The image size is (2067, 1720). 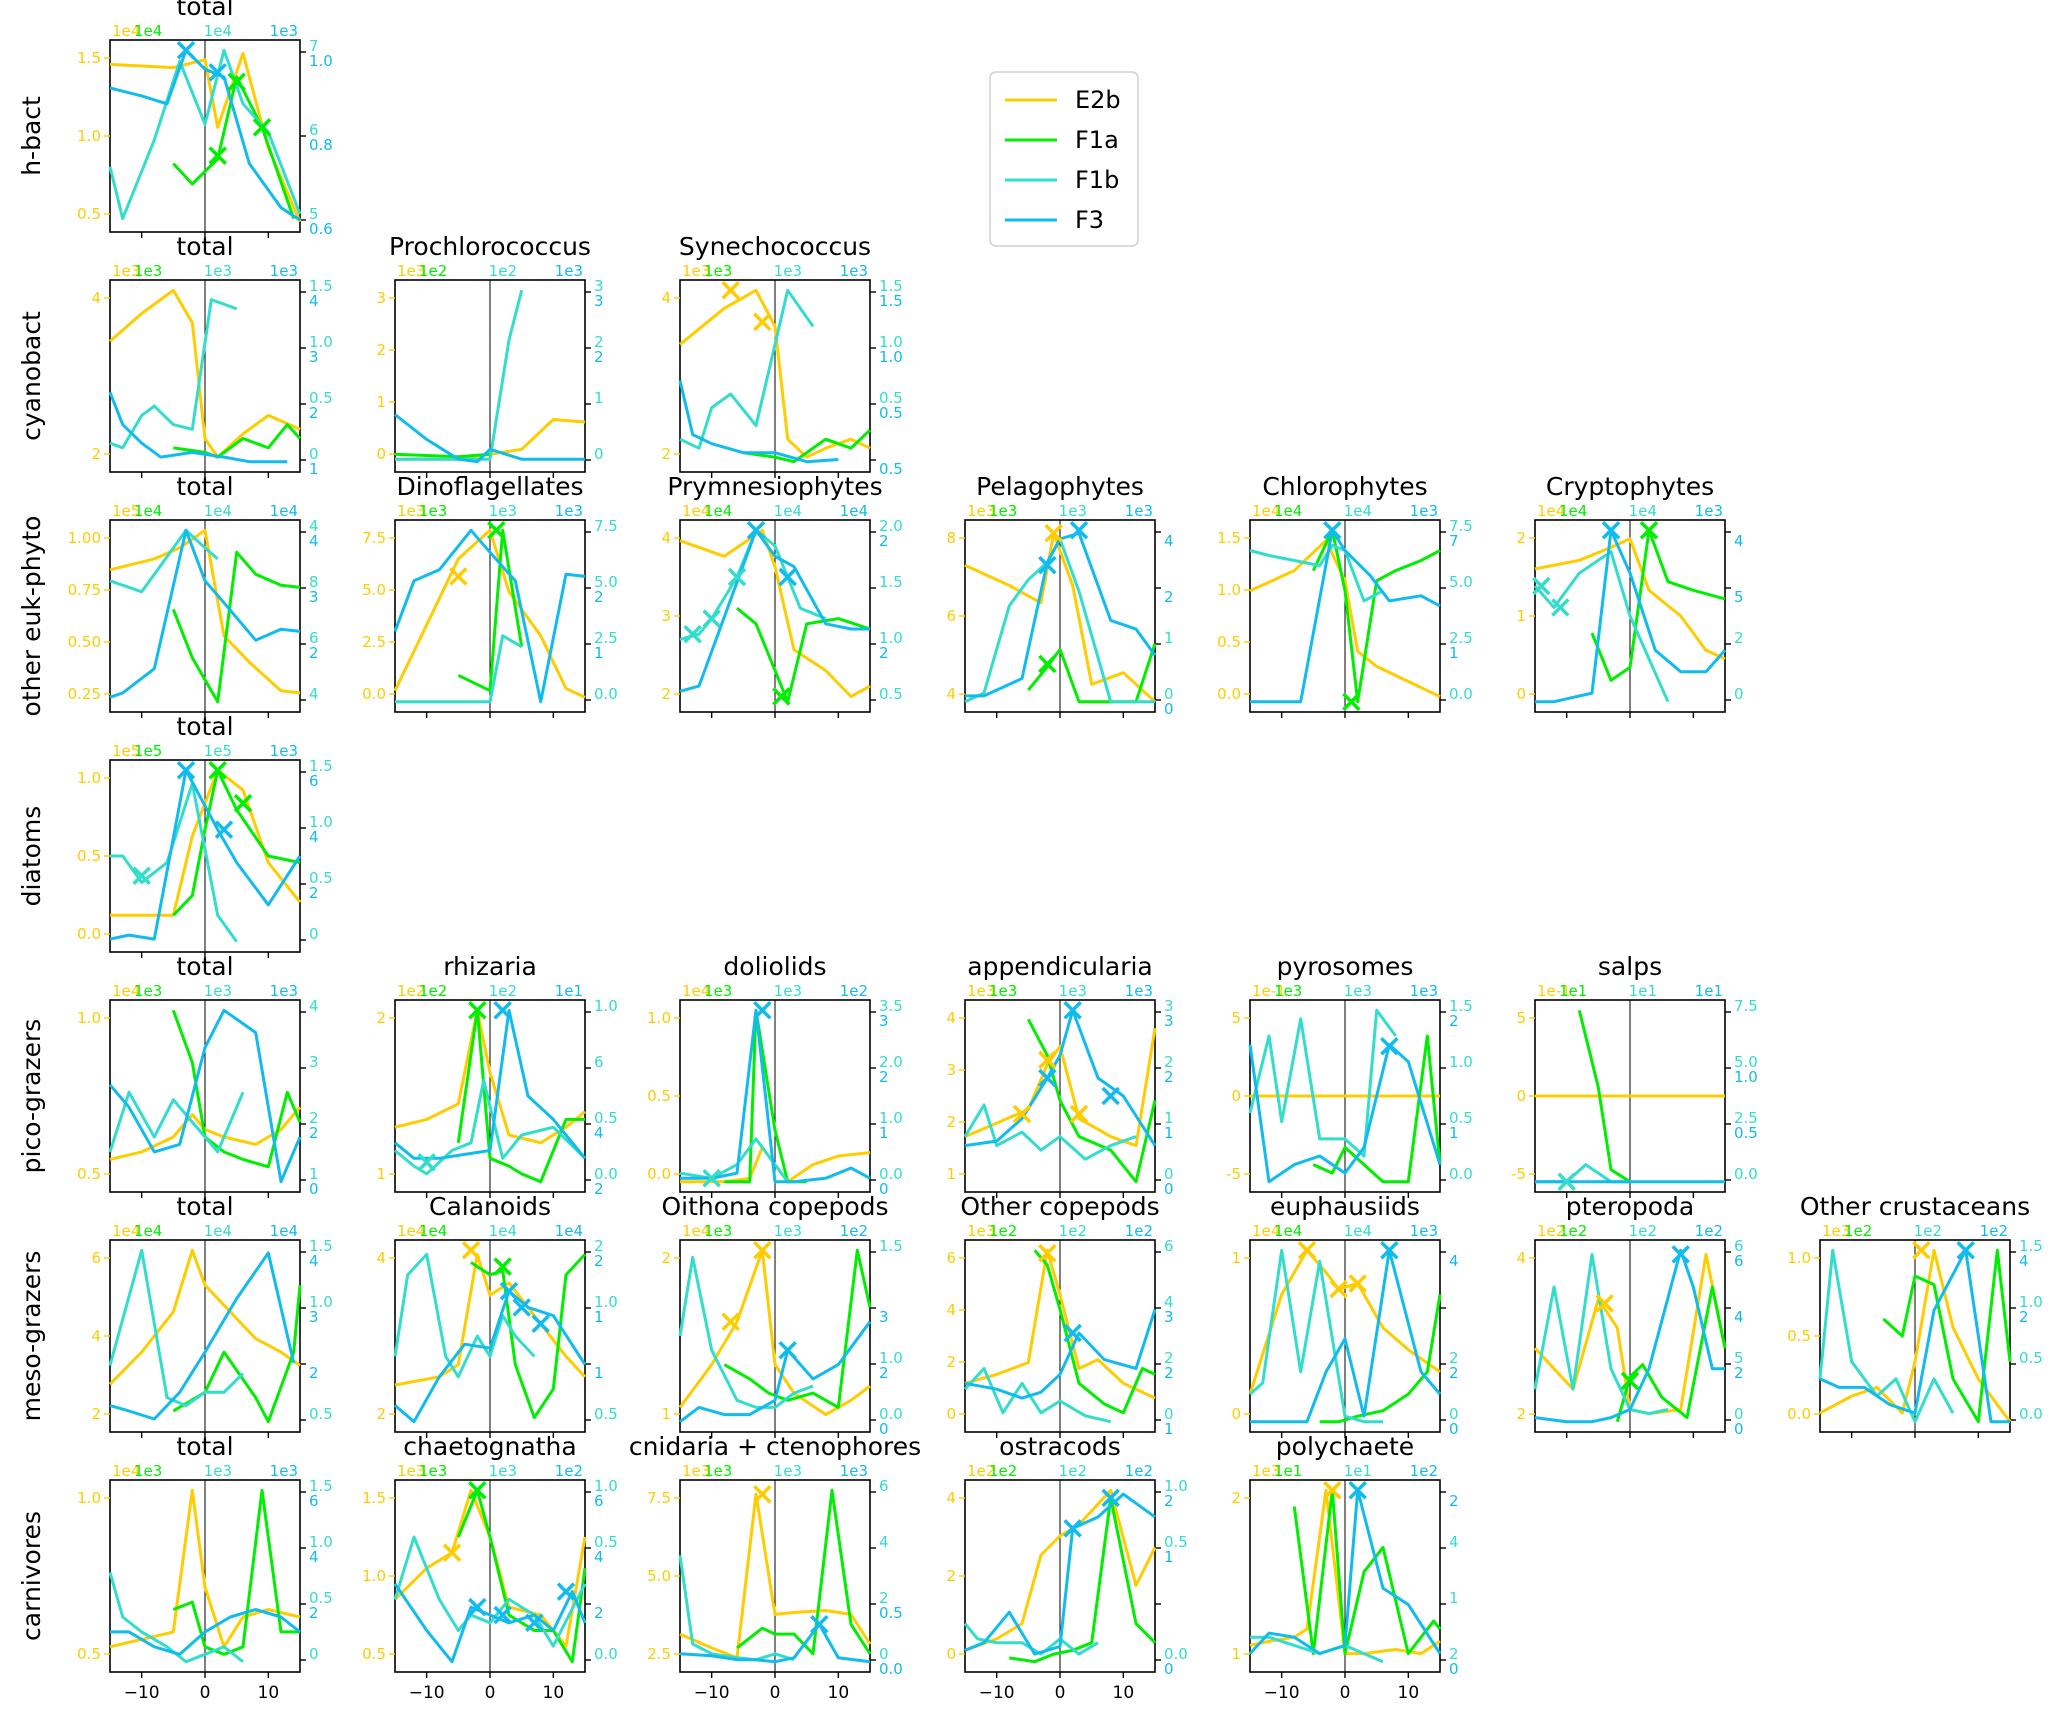 What do you see at coordinates (775, 1643) in the screenshot?
I see `series-line-f3` at bounding box center [775, 1643].